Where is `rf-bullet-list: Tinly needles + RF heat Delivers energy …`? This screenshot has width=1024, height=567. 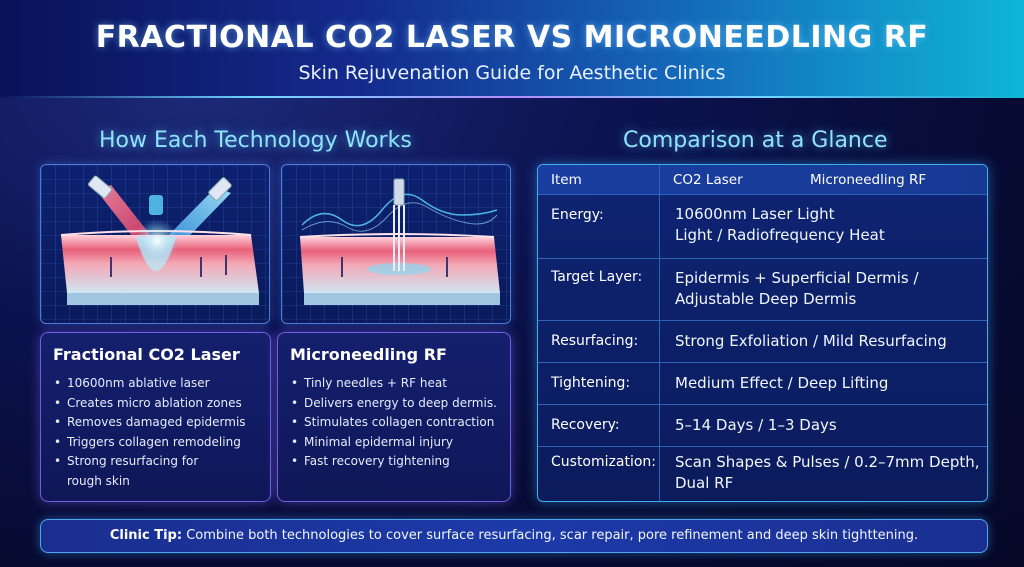
rf-bullet-list: Tinly needles + RF heat Delivers energy … is located at coordinates (394, 423).